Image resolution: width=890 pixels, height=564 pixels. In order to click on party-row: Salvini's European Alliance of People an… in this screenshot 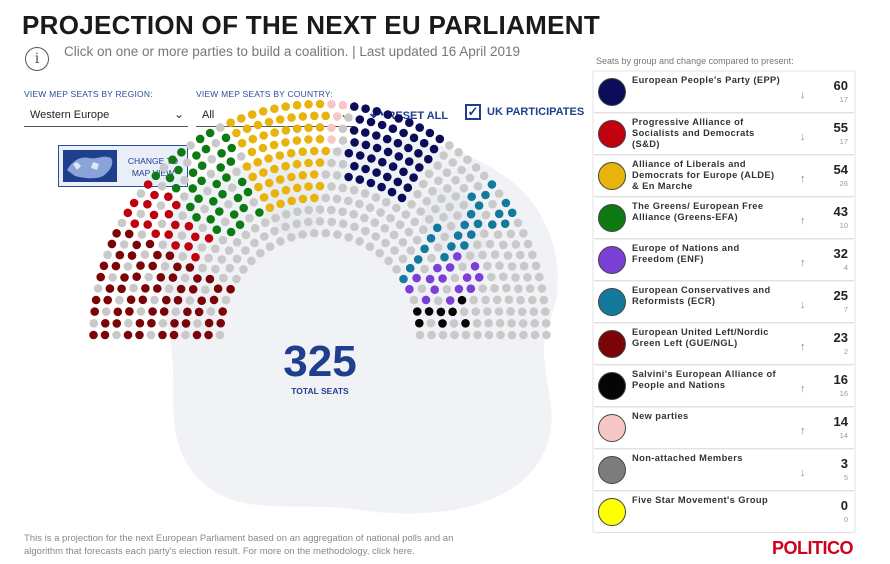, I will do `click(724, 386)`.